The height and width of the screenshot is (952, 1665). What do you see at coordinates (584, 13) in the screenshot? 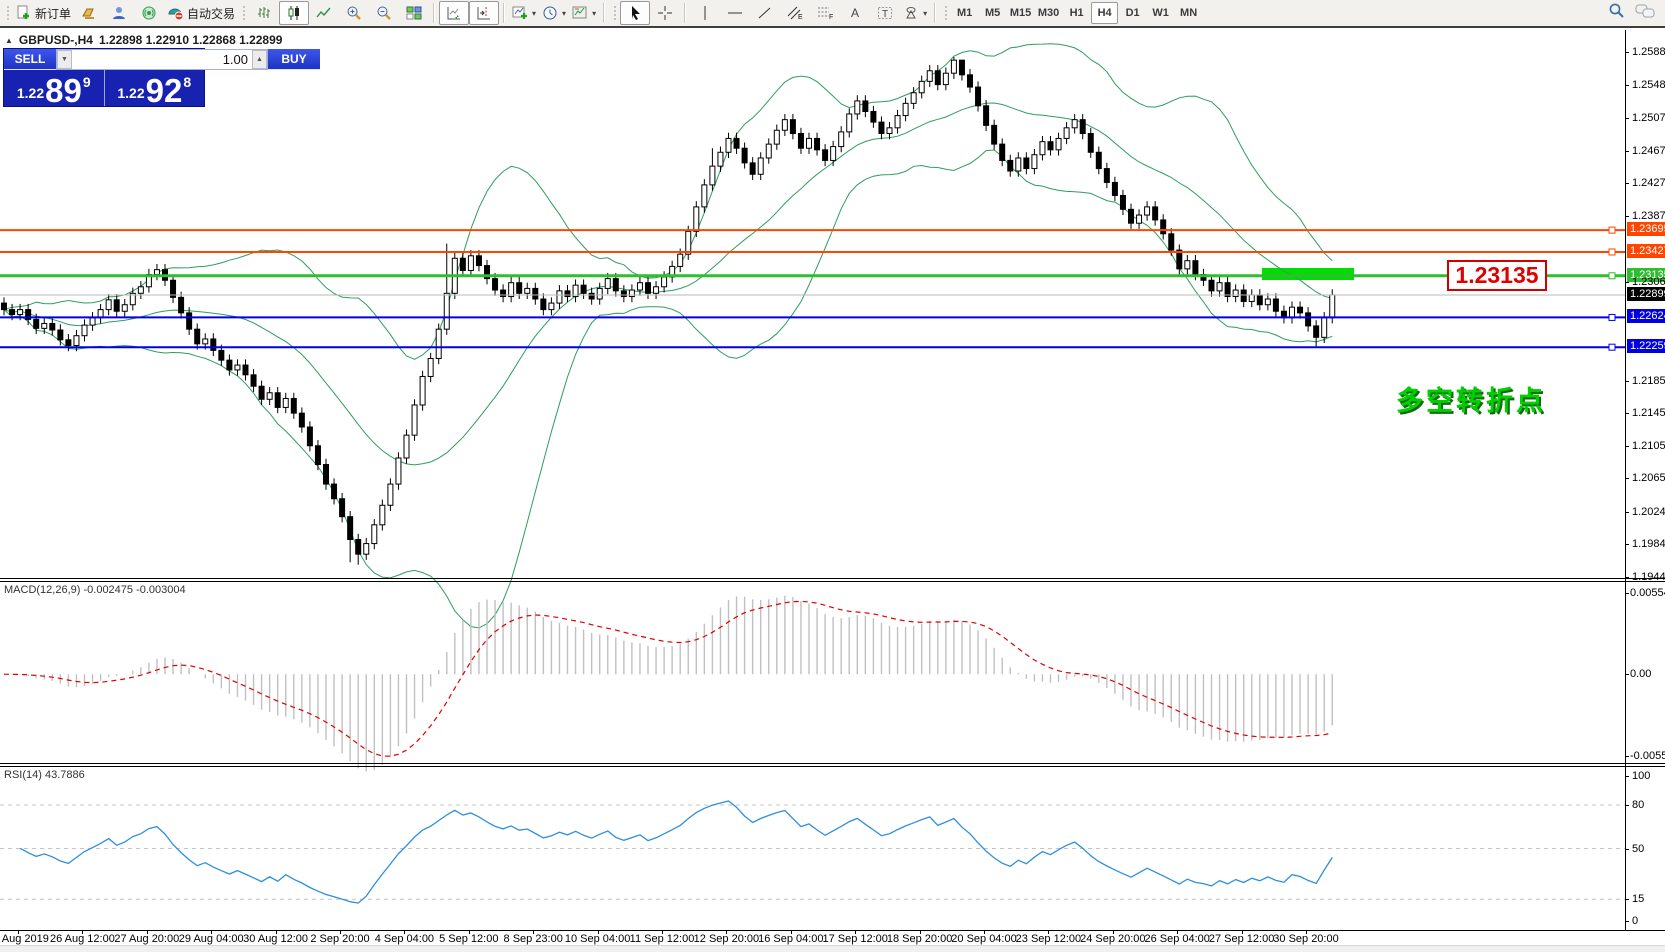
I see `templates-button: ▾` at bounding box center [584, 13].